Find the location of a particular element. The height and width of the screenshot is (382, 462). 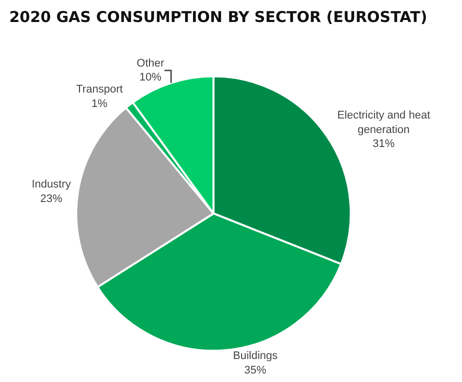

slice-label: Electricity and heat generation is located at coordinates (383, 123).